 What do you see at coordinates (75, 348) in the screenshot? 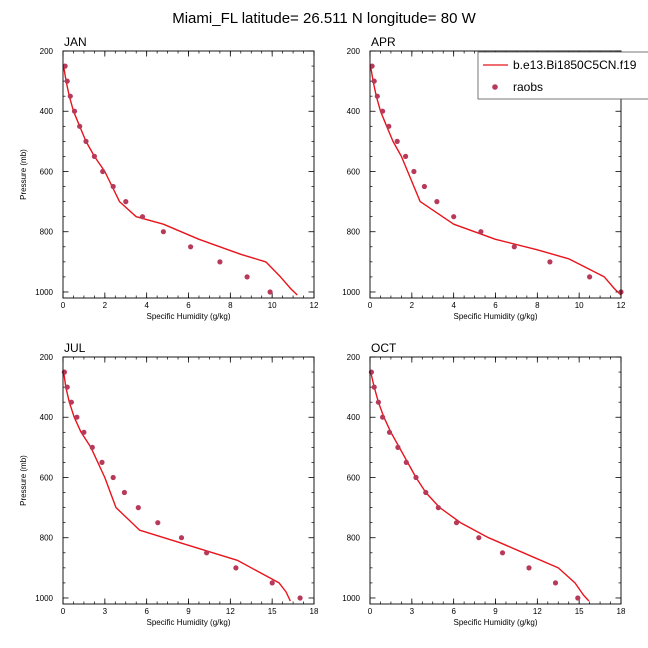
I see `panel-label: JUL` at bounding box center [75, 348].